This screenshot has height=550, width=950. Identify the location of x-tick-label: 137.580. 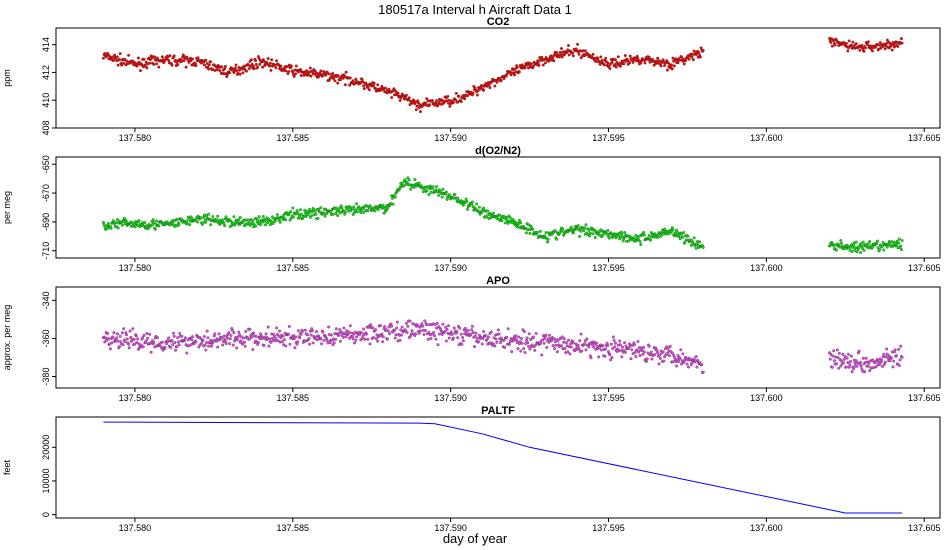
(135, 528).